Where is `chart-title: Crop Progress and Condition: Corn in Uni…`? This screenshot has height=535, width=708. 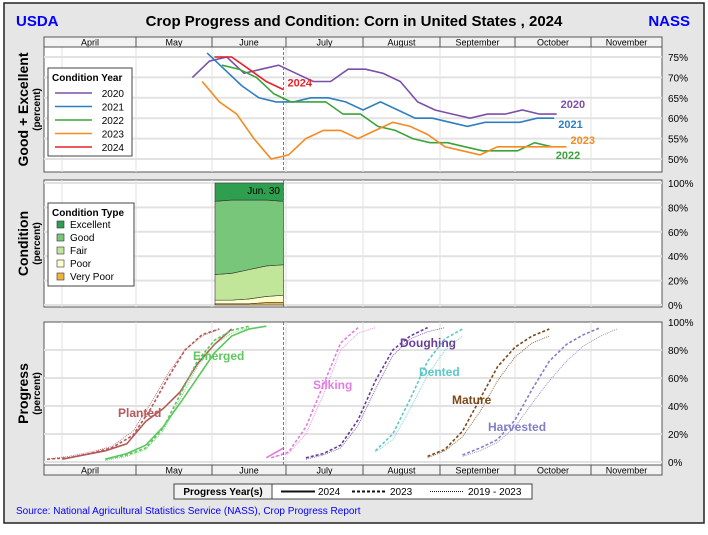 chart-title: Crop Progress and Condition: Corn in Uni… is located at coordinates (354, 21).